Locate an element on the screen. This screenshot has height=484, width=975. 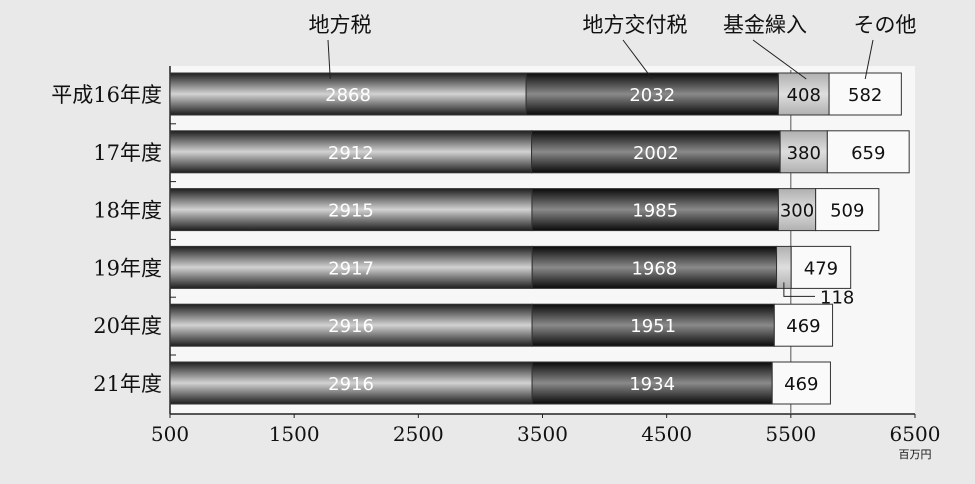
category-label: 19年度 is located at coordinates (127, 268).